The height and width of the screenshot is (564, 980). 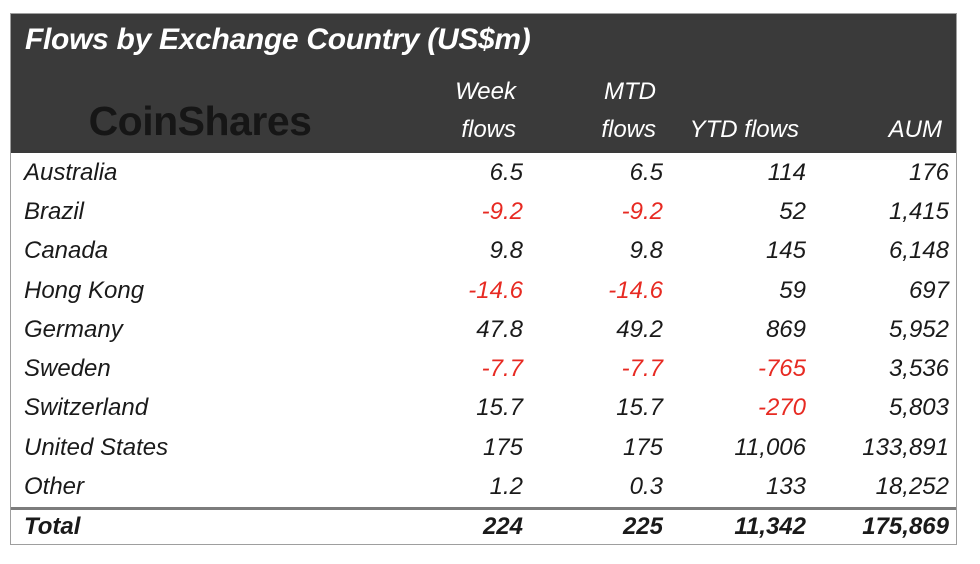 I want to click on table-row: United States 175 175 11,006 133,891, so click(x=483, y=448).